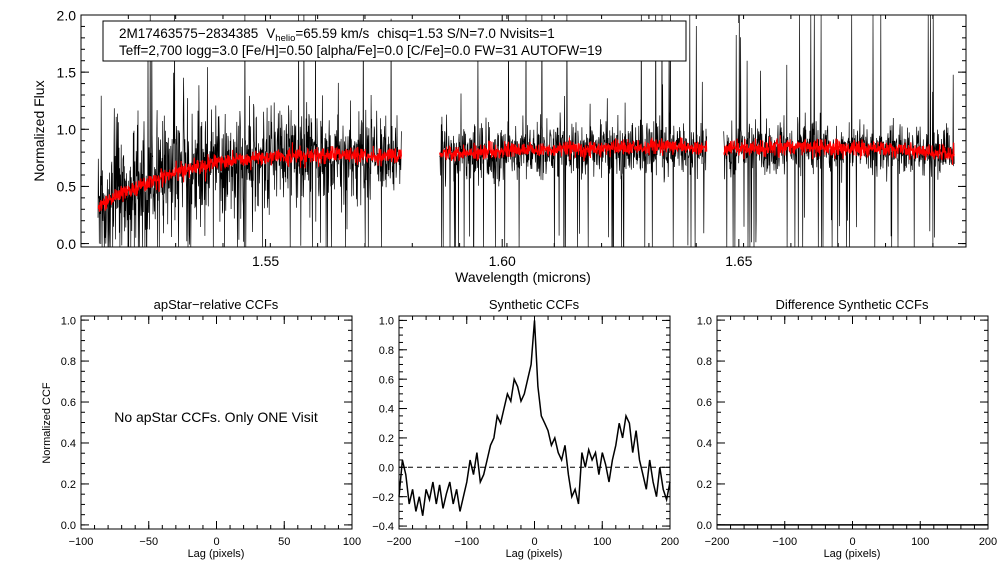 The width and height of the screenshot is (1008, 576). What do you see at coordinates (216, 554) in the screenshot?
I see `apstar-ccf-x-axis-label: Lag (pixels)` at bounding box center [216, 554].